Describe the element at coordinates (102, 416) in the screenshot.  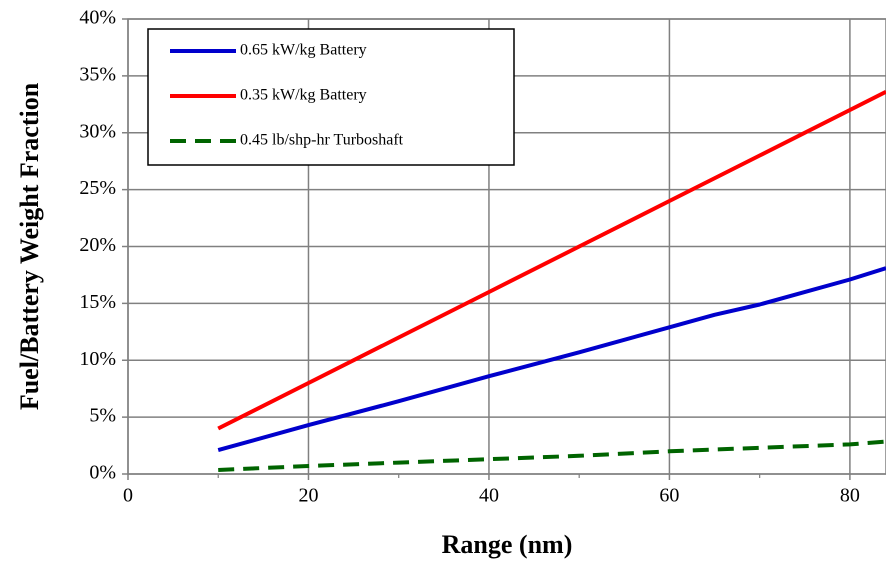
I see `y-tick-label: 5%` at that location.